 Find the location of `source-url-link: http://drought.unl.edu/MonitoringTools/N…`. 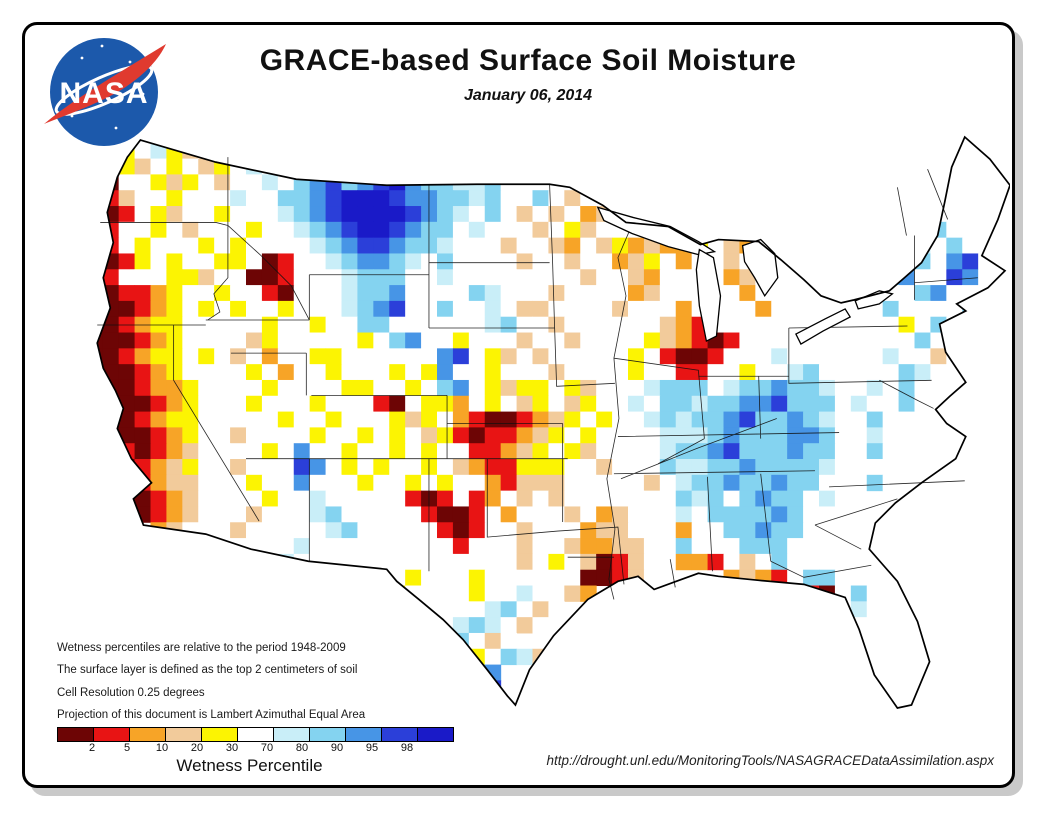

source-url-link: http://drought.unl.edu/MonitoringTools/N… is located at coordinates (770, 760).